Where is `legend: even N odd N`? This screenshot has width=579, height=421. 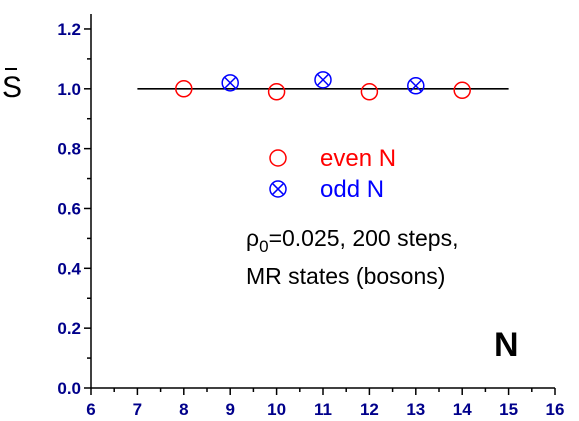 legend: even N odd N is located at coordinates (332, 174).